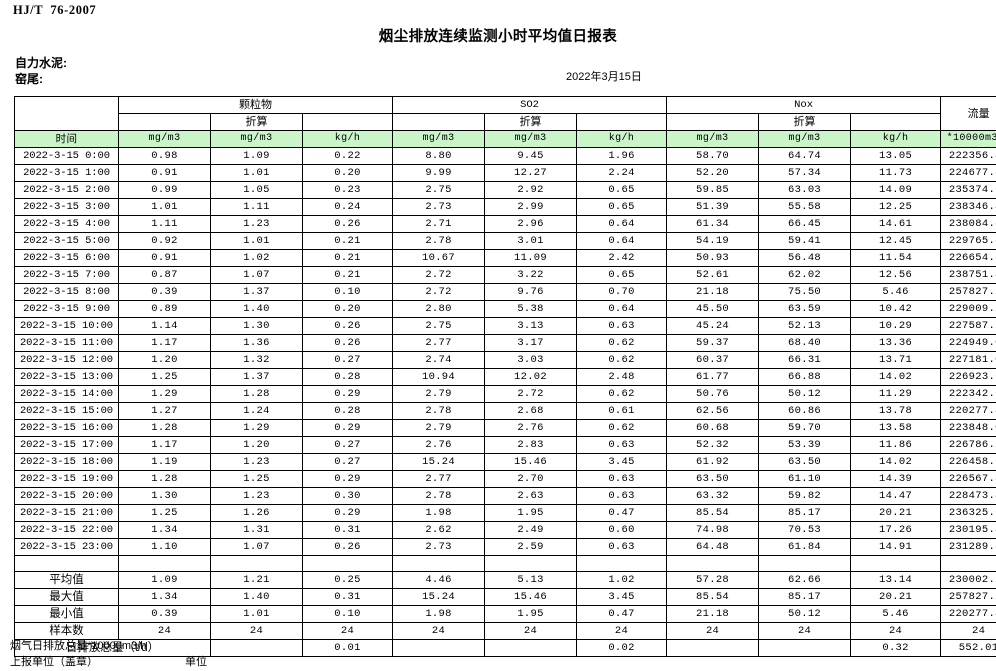 This screenshot has width=996, height=671. What do you see at coordinates (505, 631) in the screenshot?
I see `summary-row: 样本数2424242424242424242424242424` at bounding box center [505, 631].